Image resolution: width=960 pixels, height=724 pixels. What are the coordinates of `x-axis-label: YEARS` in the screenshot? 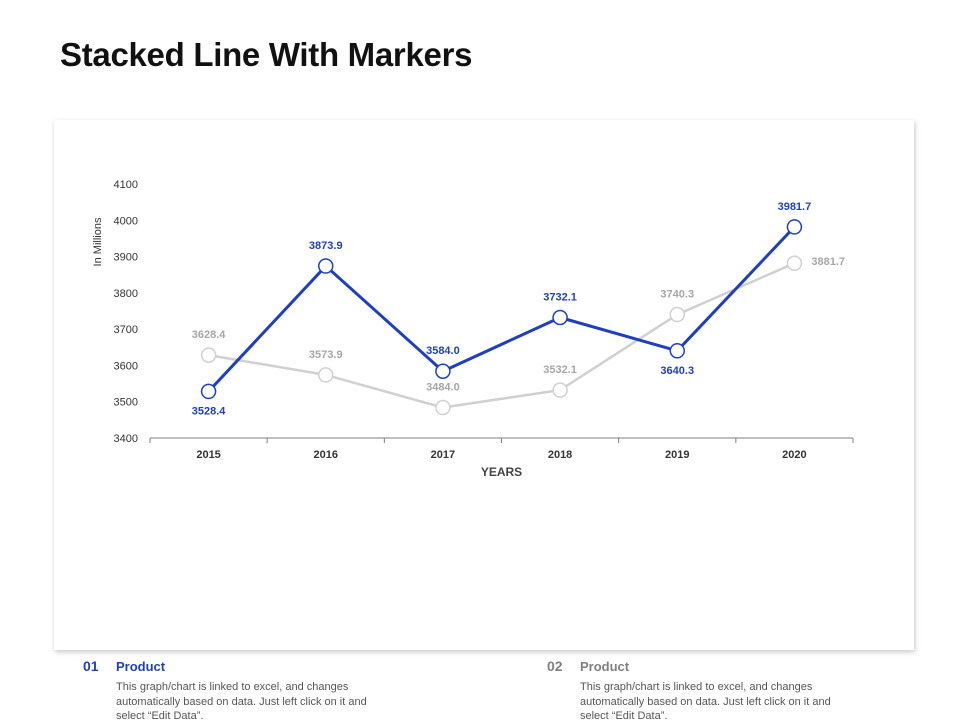 It's located at (501, 472).